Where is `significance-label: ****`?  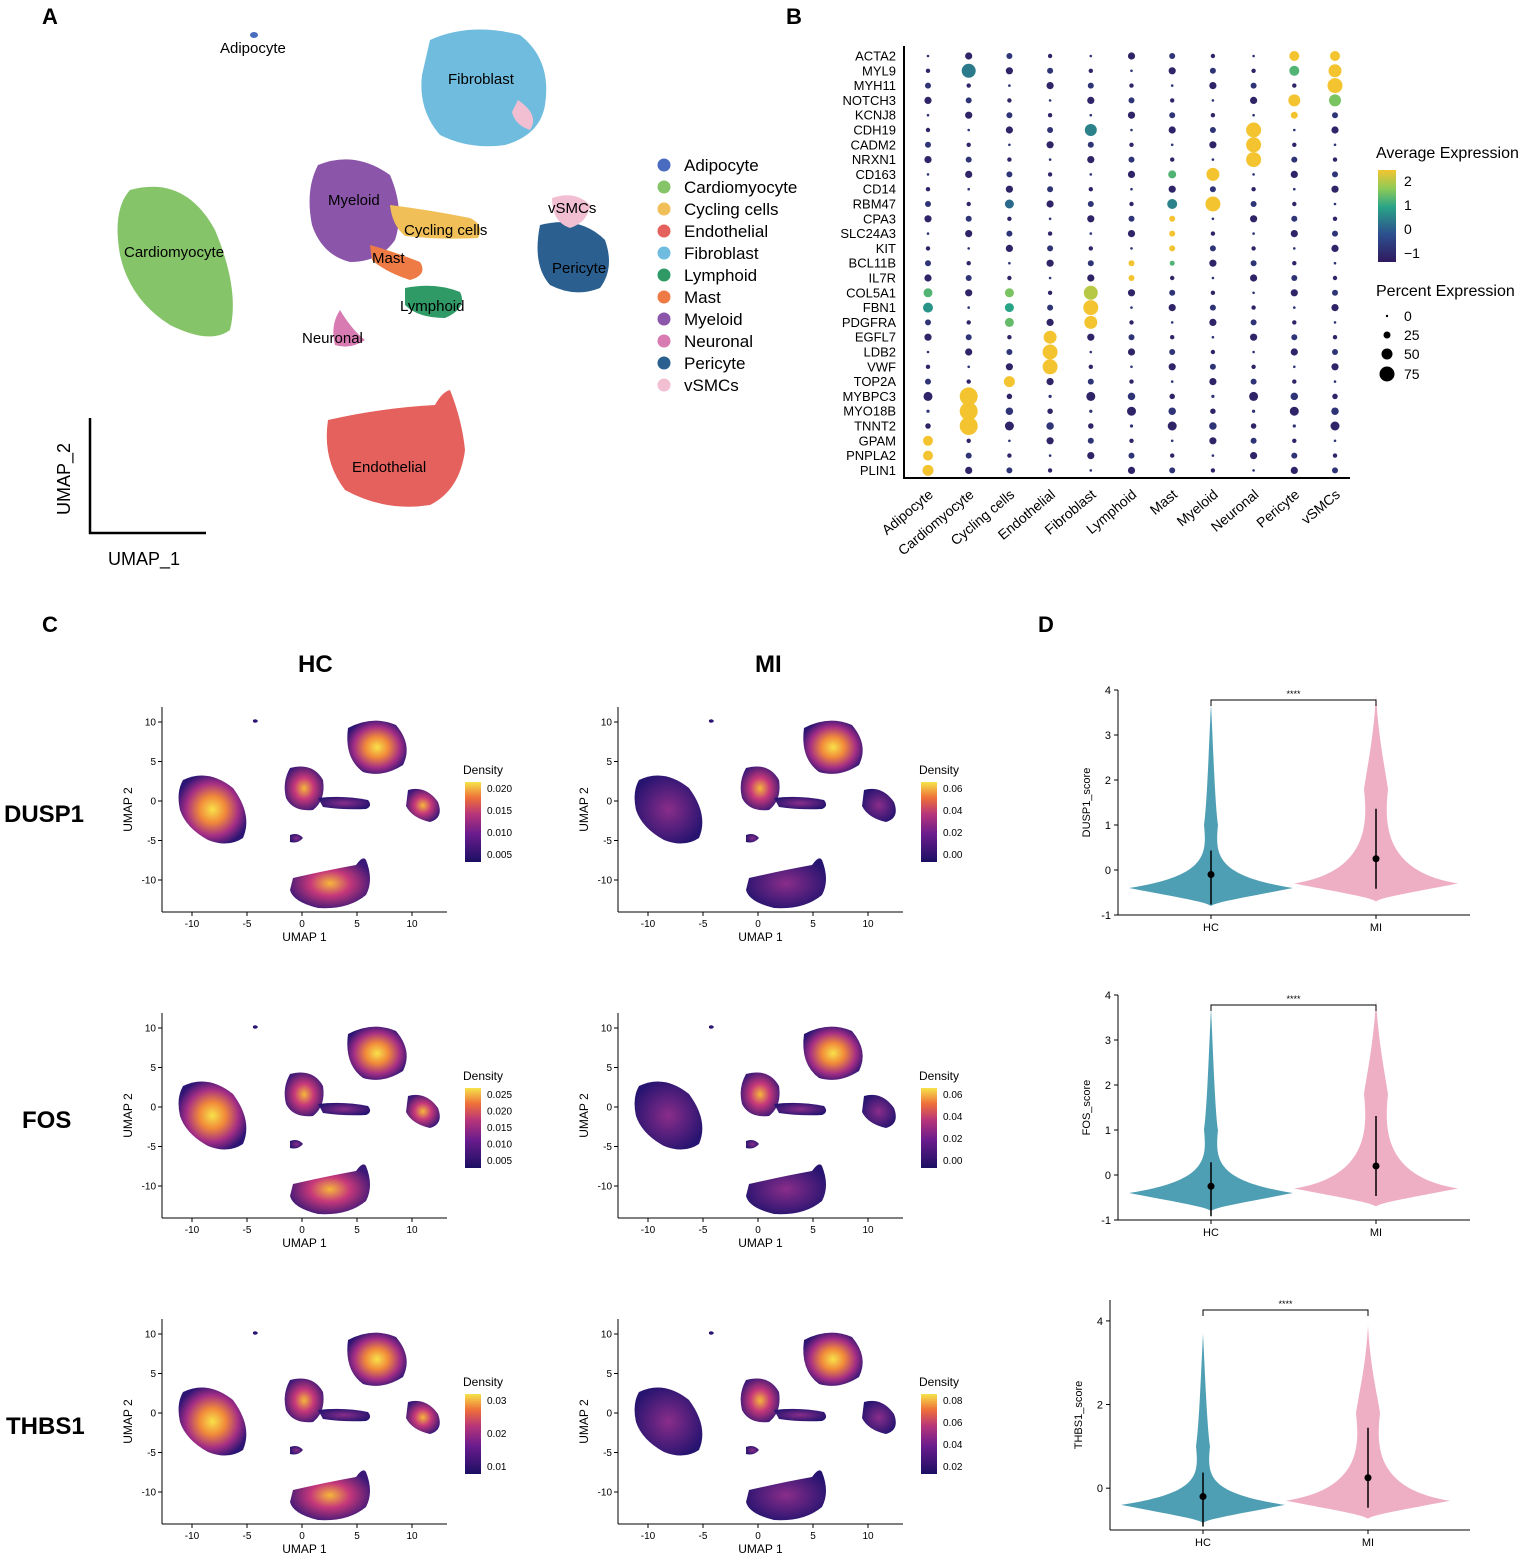
significance-label: **** is located at coordinates (1293, 999).